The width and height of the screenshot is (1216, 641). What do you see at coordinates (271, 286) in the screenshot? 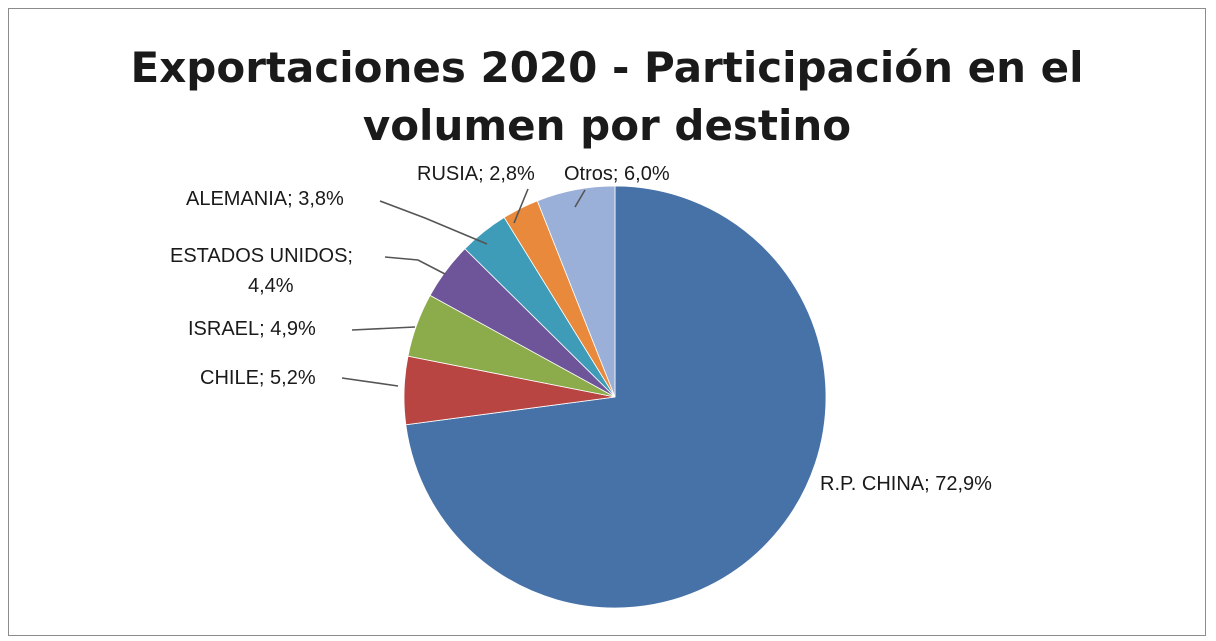
I see `data-label-estados-unidos-line-2: 4,4%` at bounding box center [271, 286].